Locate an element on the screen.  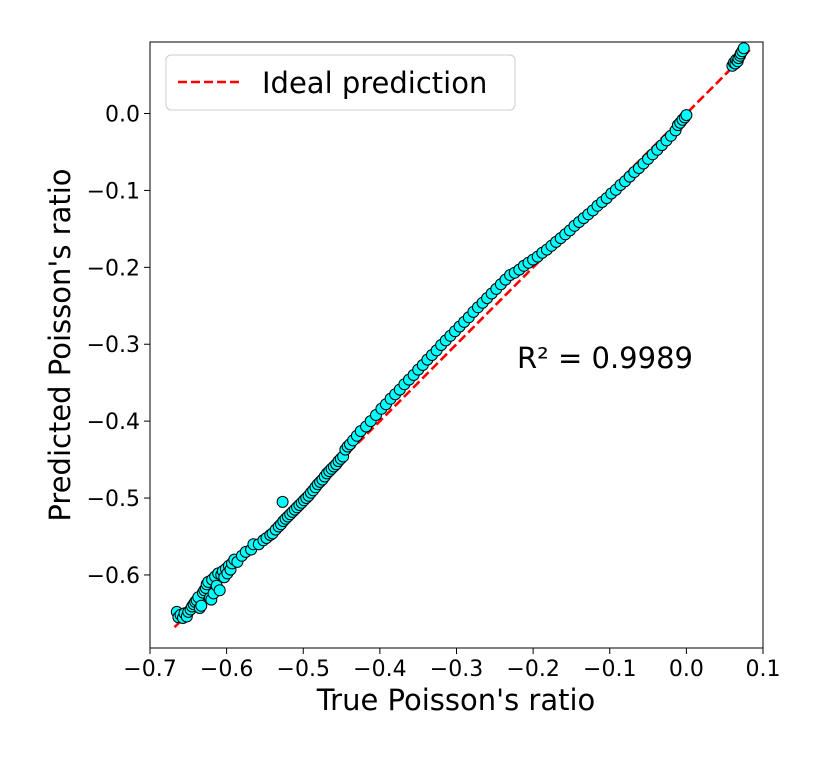
y-tick-label: −0.5 is located at coordinates (113, 499).